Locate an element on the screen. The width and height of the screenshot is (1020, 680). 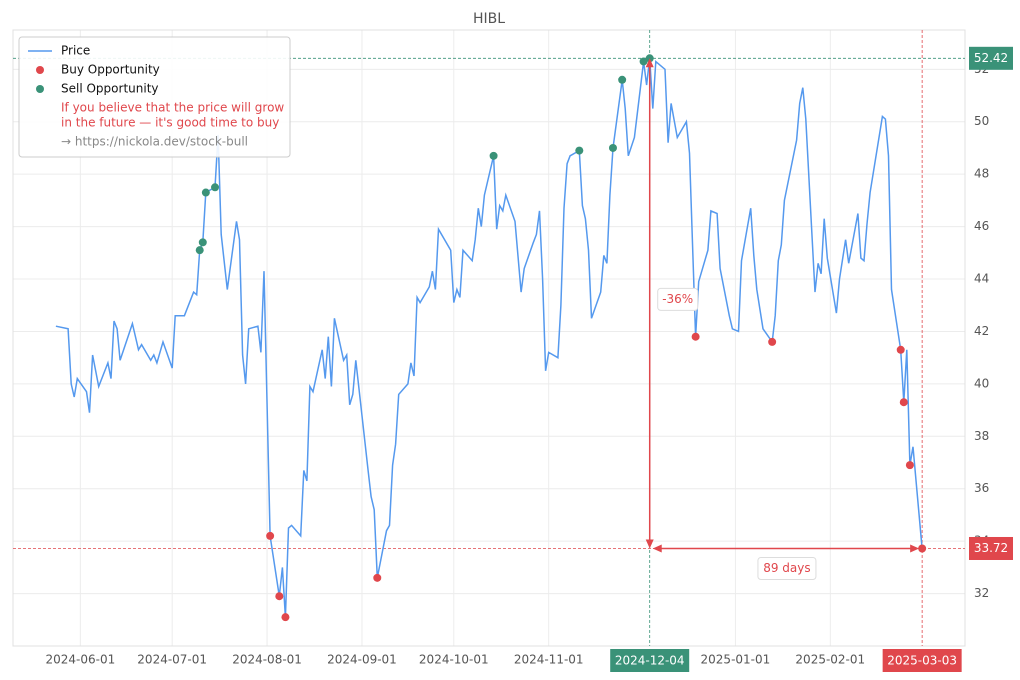
x-tick-label: 2024-11-01 is located at coordinates (549, 660).